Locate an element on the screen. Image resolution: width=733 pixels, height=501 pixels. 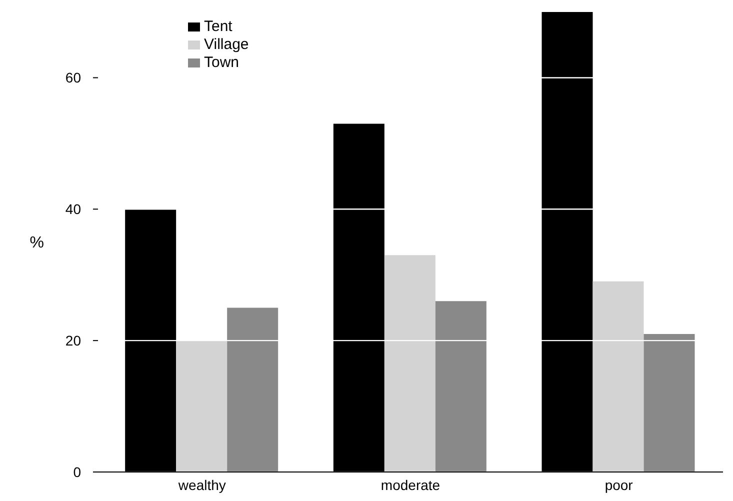
legend-label: Town is located at coordinates (222, 62).